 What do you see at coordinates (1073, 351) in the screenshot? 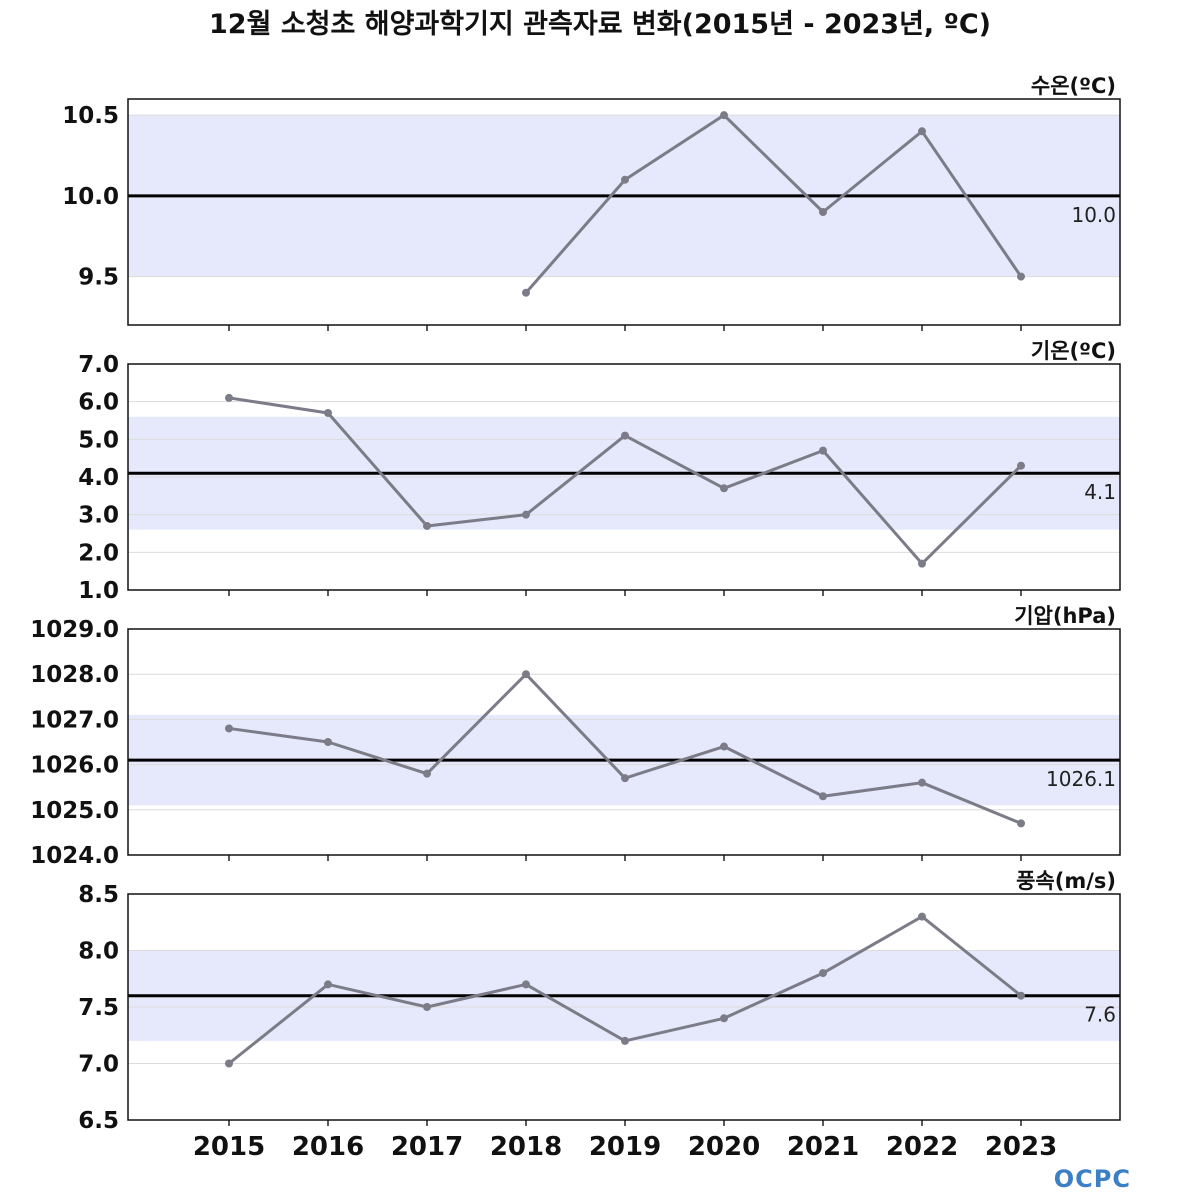
I see `panel-title: 기온(ºC)` at bounding box center [1073, 351].